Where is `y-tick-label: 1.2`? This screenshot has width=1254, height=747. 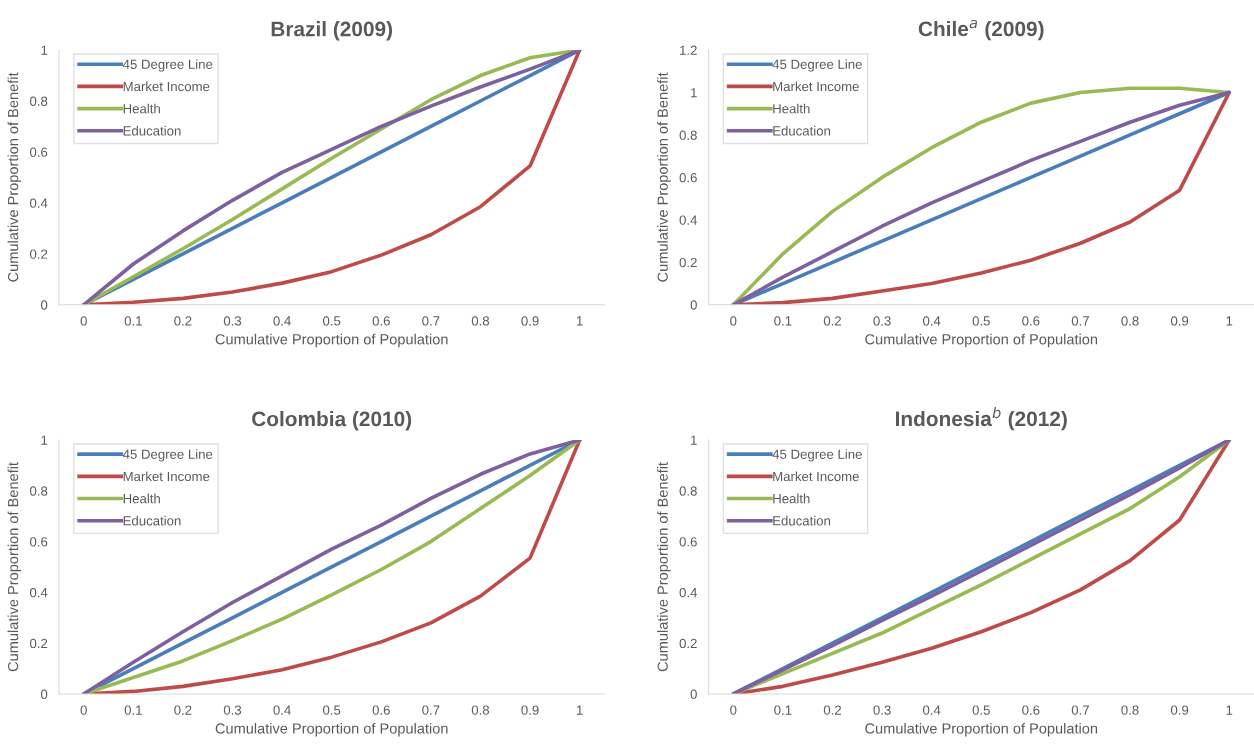 y-tick-label: 1.2 is located at coordinates (688, 50).